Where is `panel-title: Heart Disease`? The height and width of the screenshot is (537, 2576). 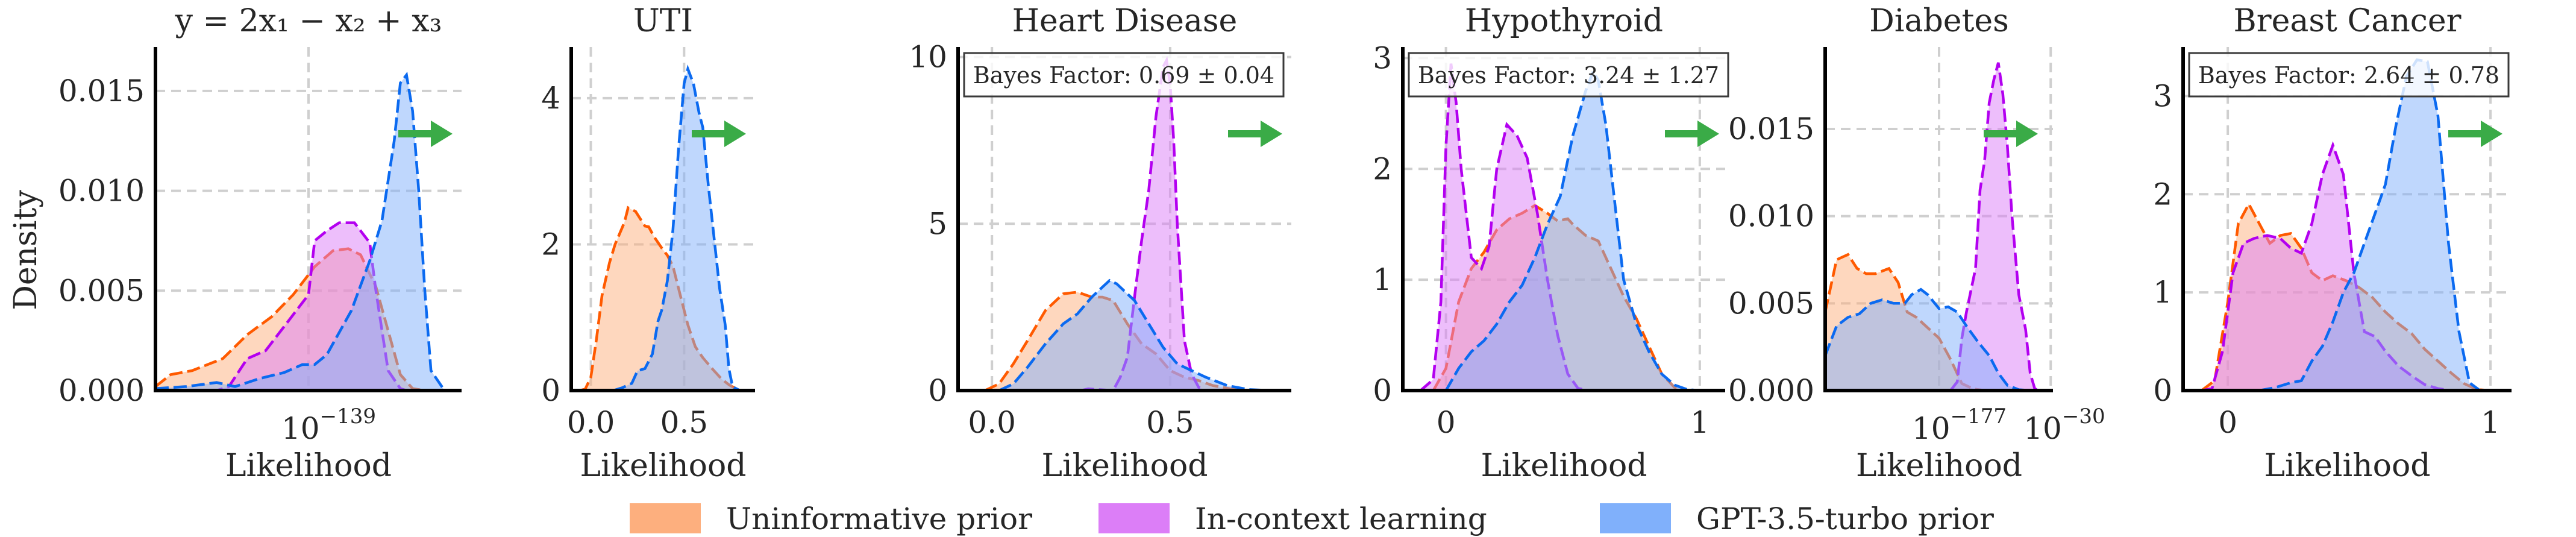
panel-title: Heart Disease is located at coordinates (1125, 21).